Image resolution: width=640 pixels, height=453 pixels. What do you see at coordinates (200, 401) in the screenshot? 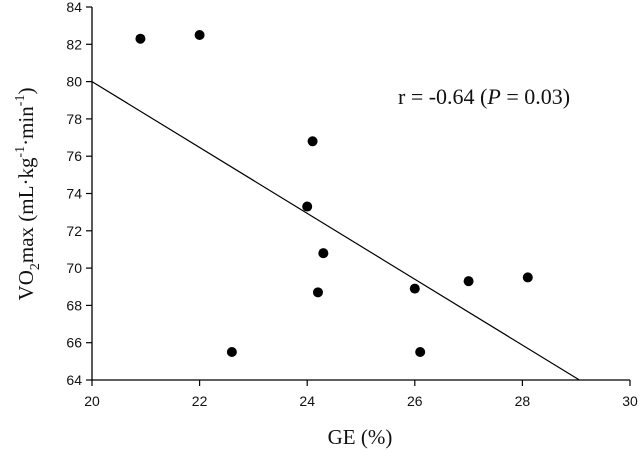
I see `x-tick-label: 22` at bounding box center [200, 401].